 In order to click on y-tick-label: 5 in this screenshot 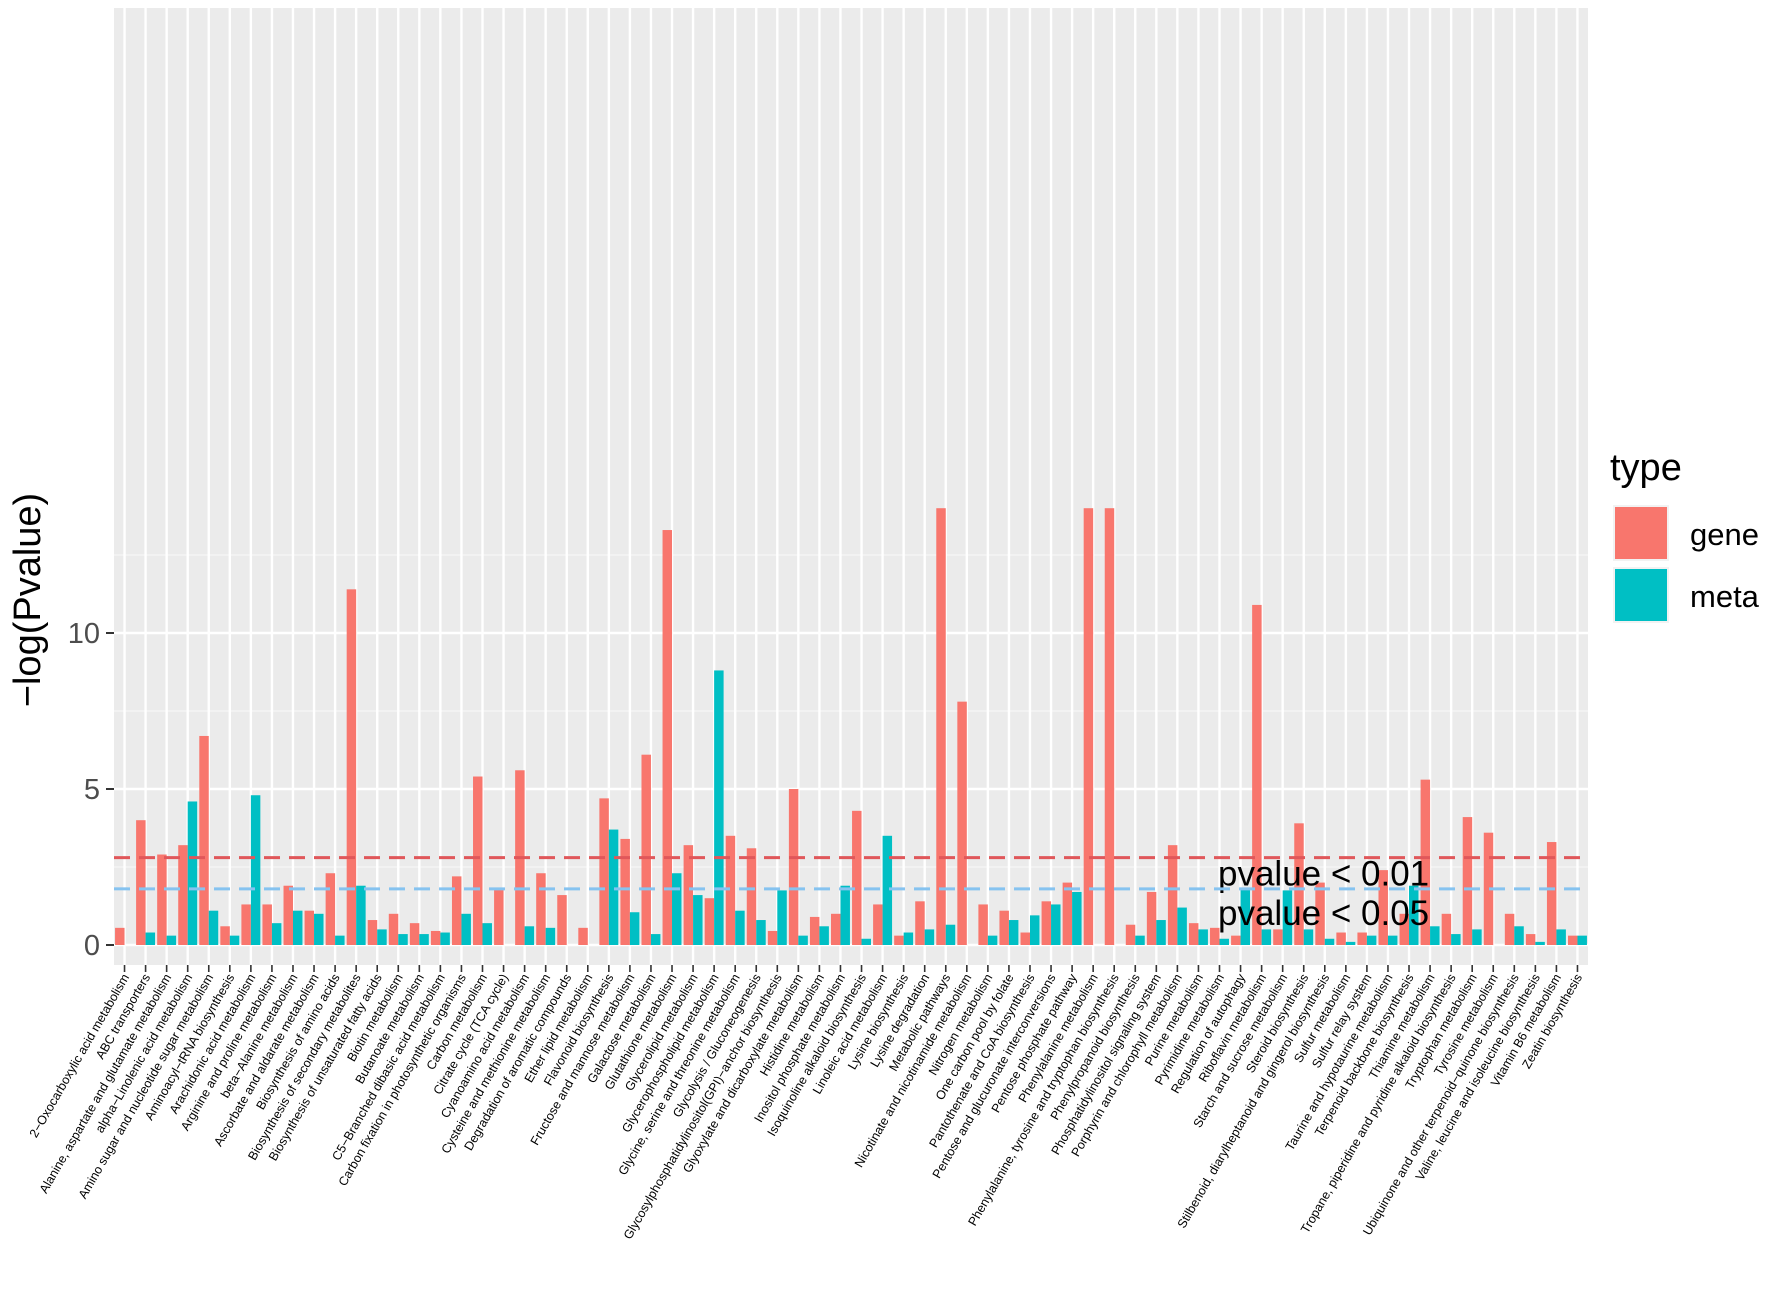, I will do `click(92, 790)`.